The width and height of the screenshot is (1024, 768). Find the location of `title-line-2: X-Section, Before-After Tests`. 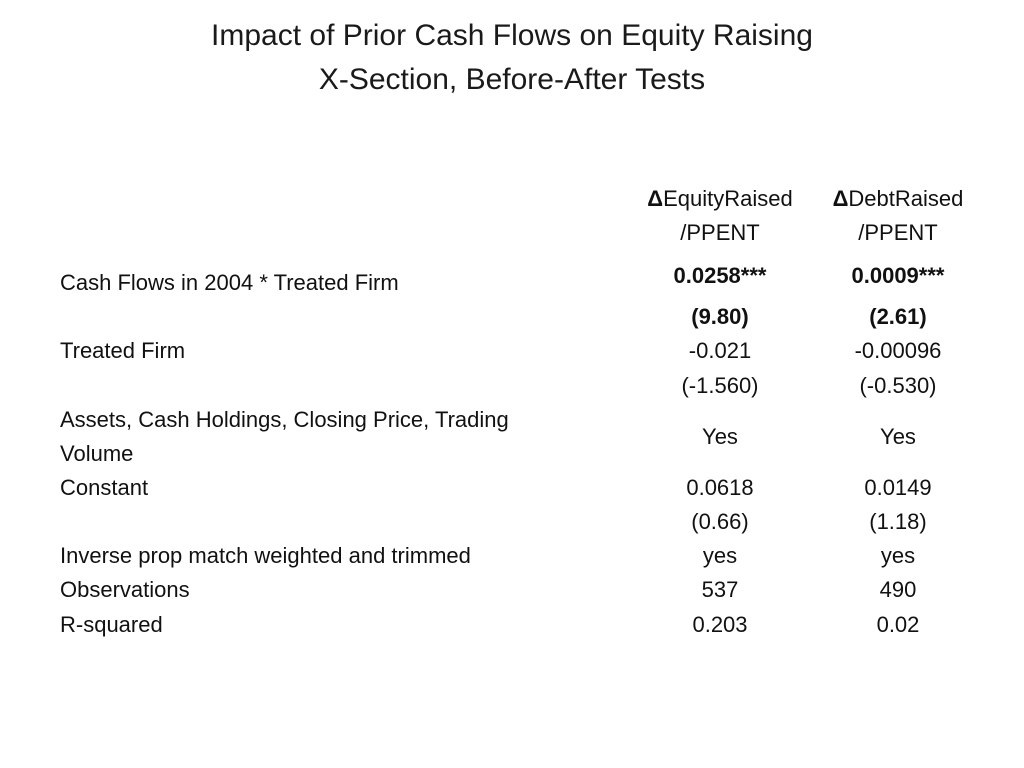

title-line-2: X-Section, Before-After Tests is located at coordinates (512, 79).